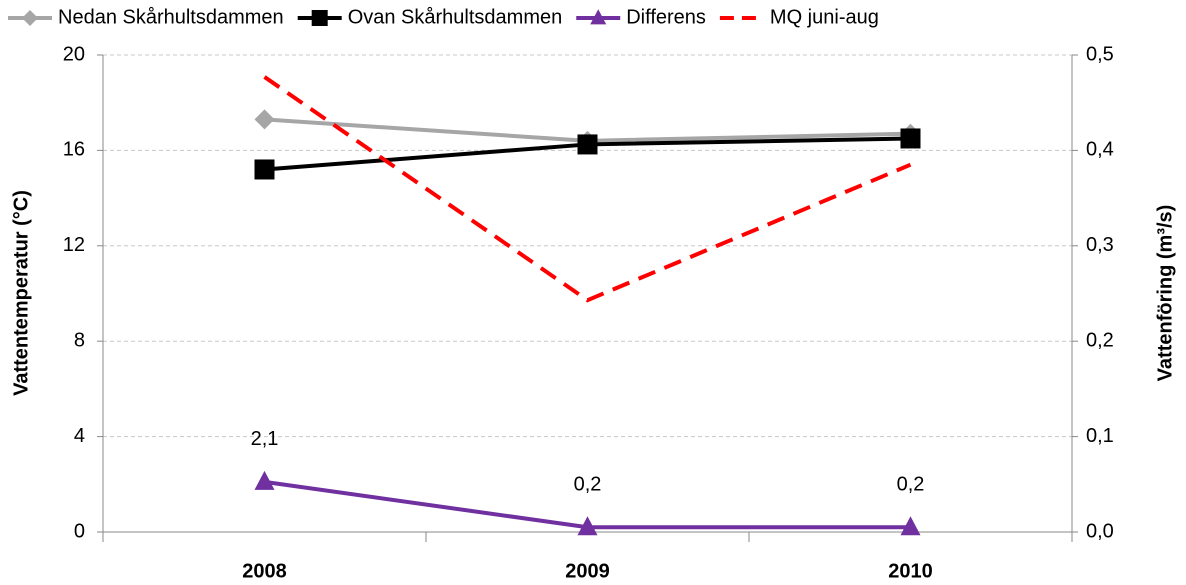  Describe the element at coordinates (587, 571) in the screenshot. I see `x-tick-label: 2009` at that location.